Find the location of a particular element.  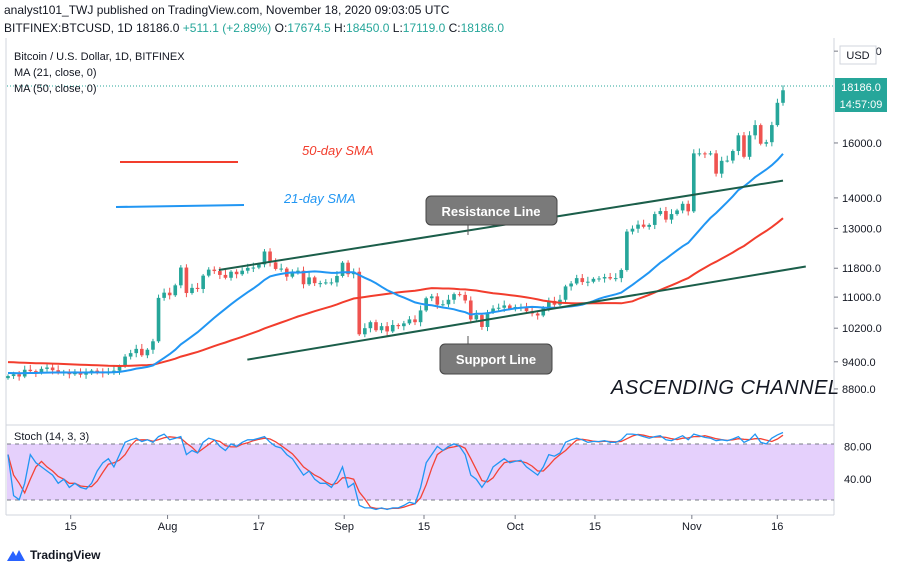

footer-brand: TradingView is located at coordinates (65, 555).